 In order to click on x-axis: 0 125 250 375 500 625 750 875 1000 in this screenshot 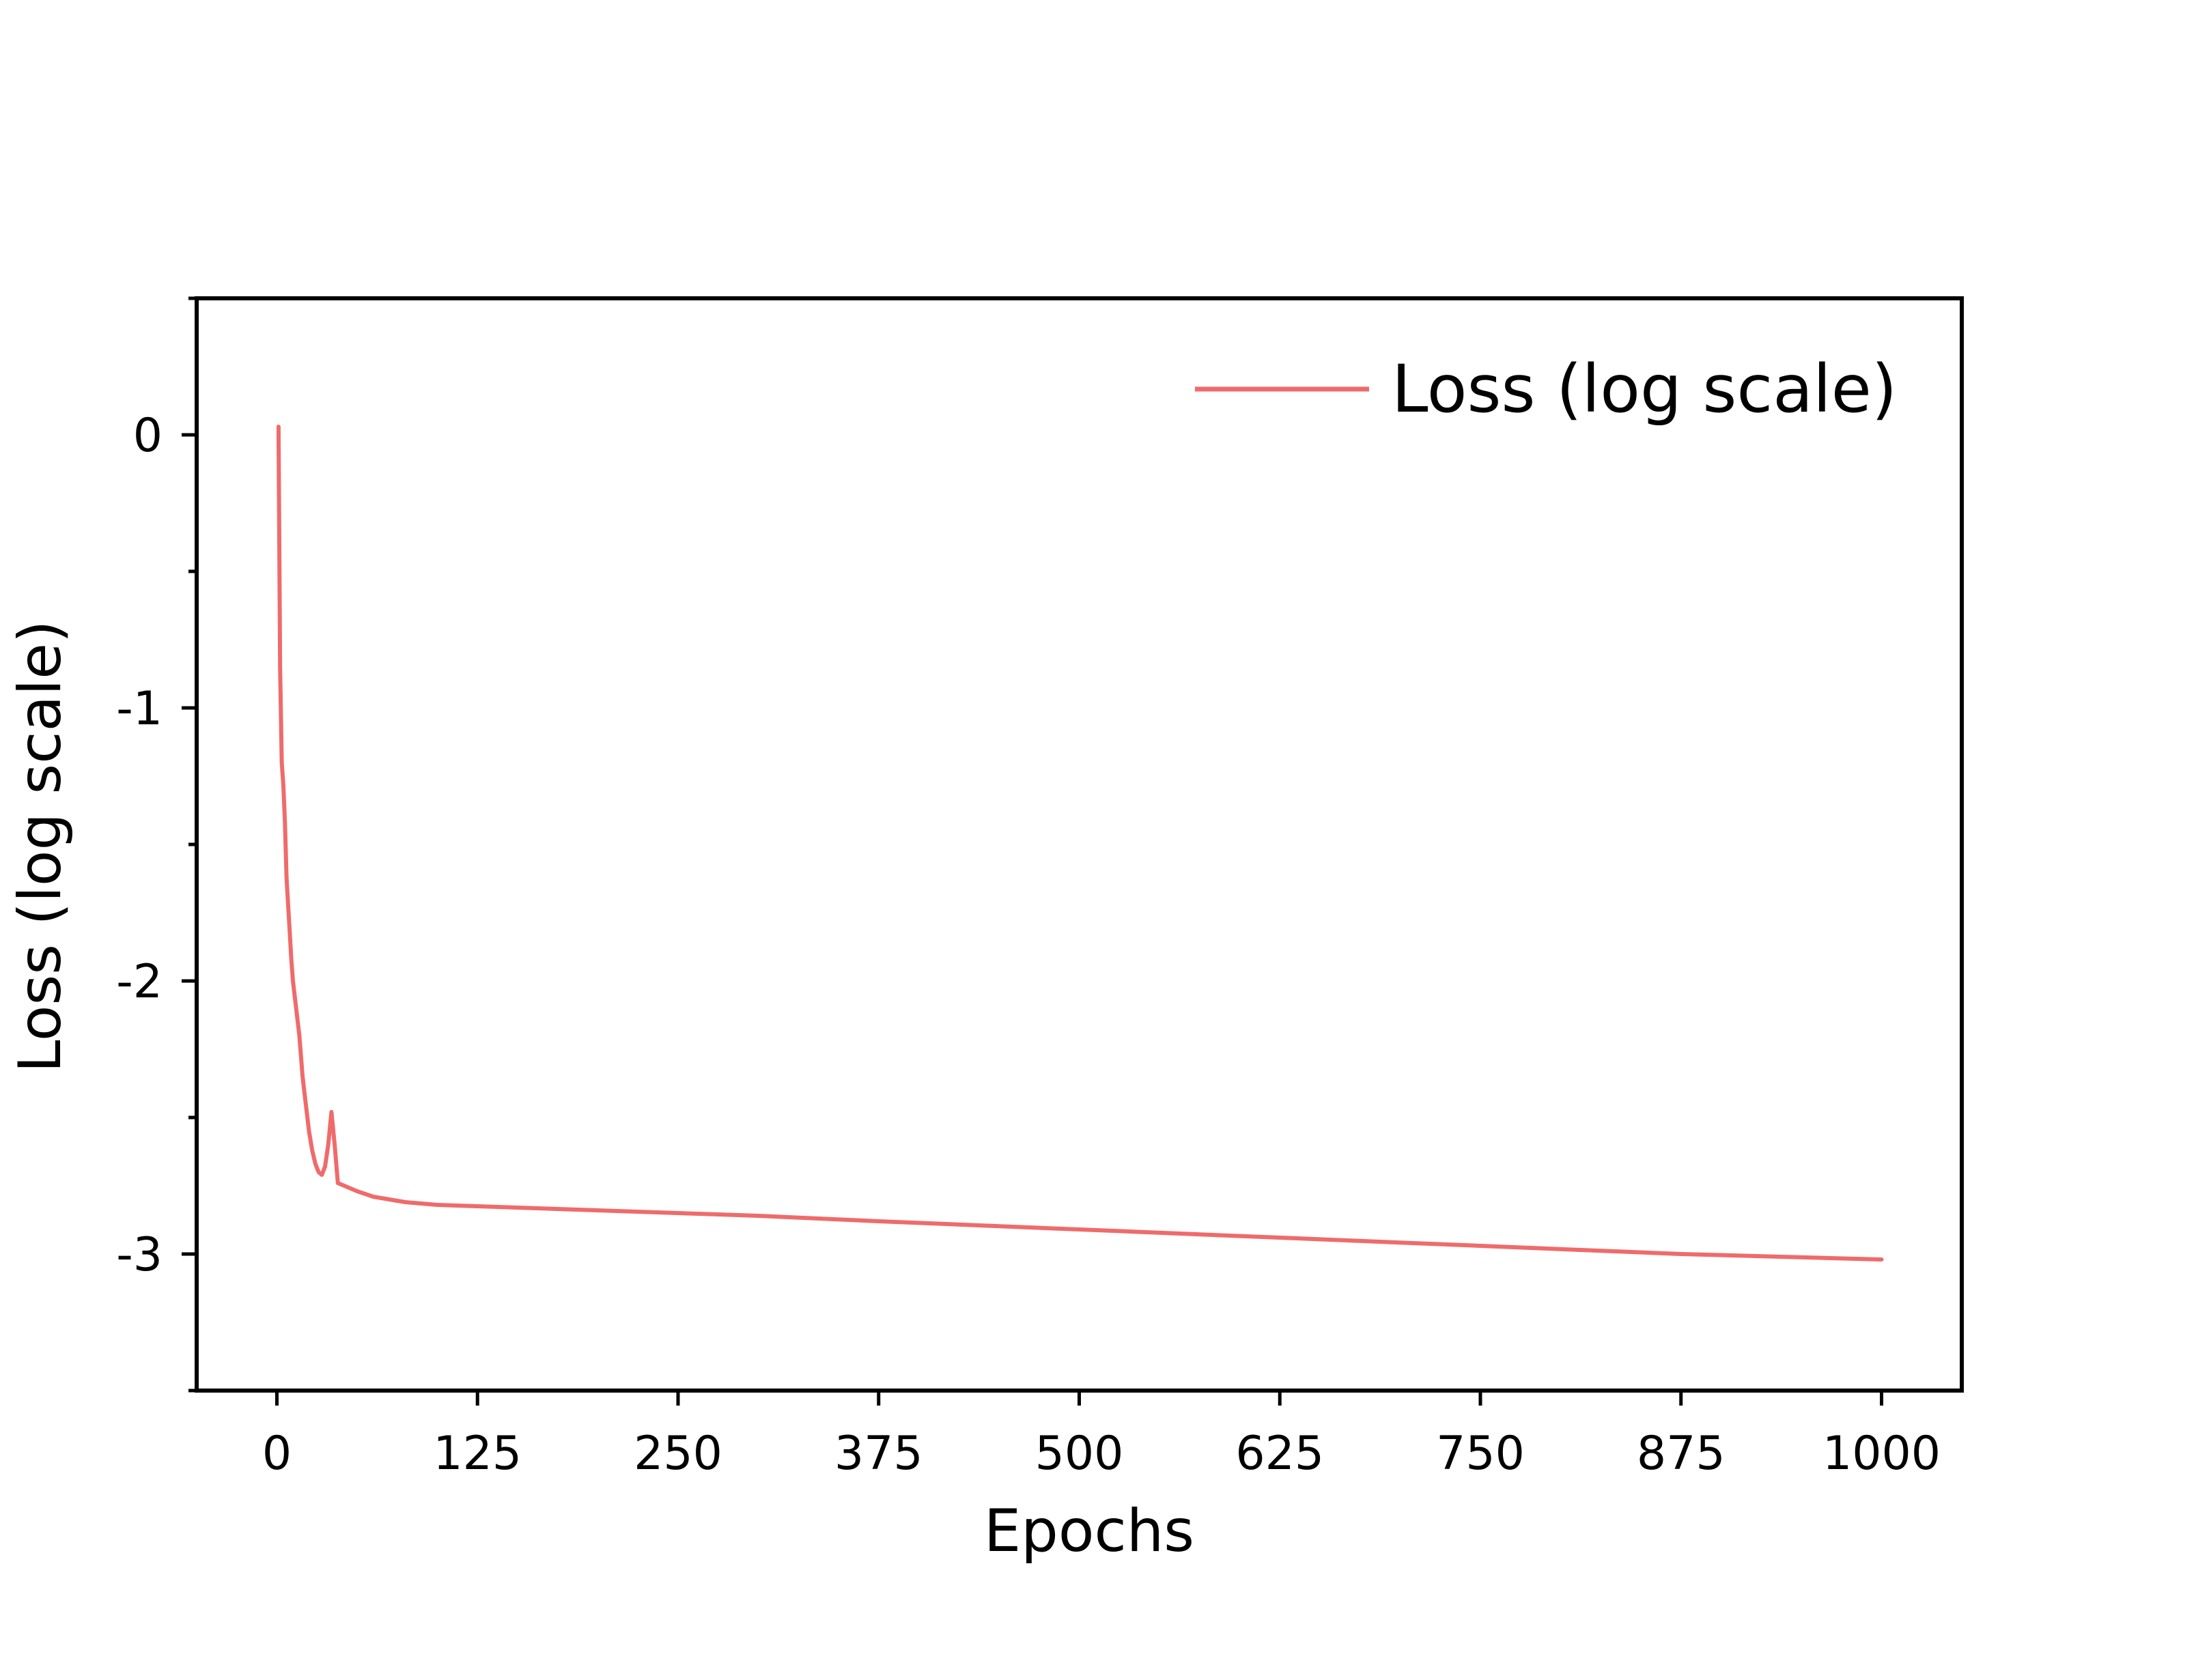, I will do `click(1102, 1436)`.